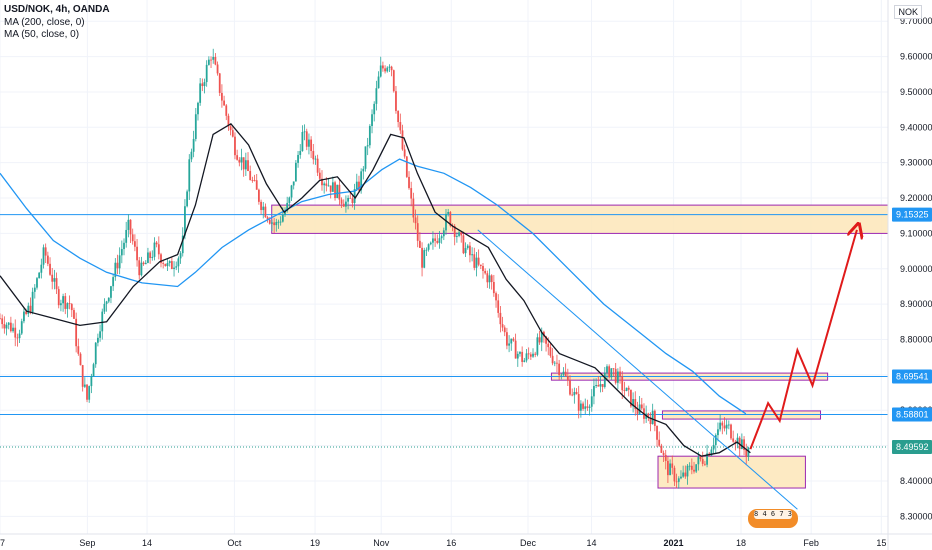  What do you see at coordinates (908, 12) in the screenshot?
I see `currency-badge: NOK` at bounding box center [908, 12].